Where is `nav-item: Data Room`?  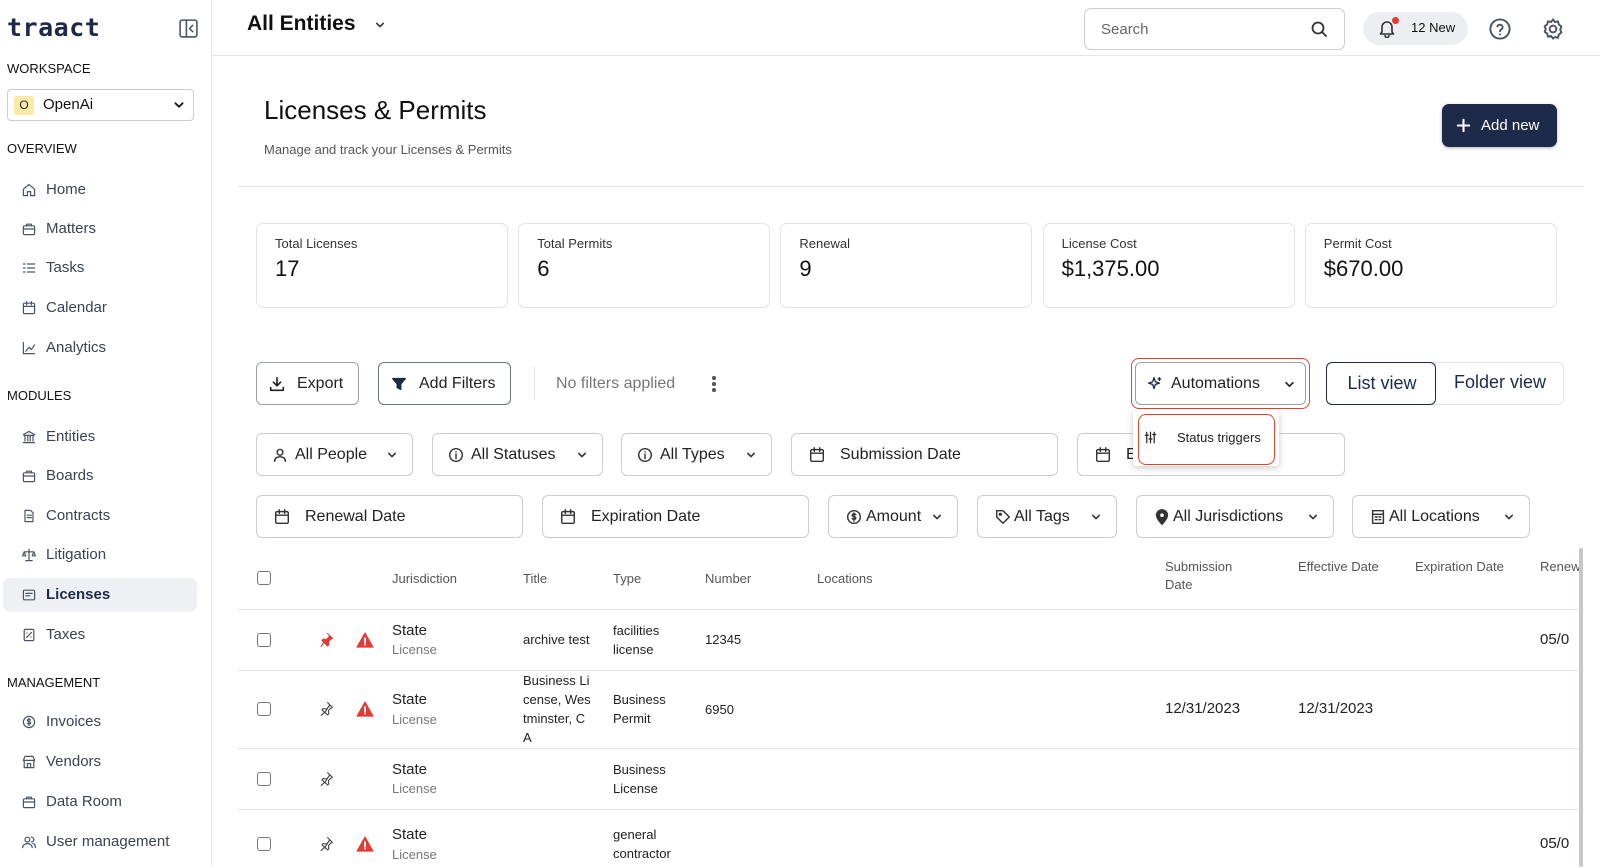 nav-item: Data Room is located at coordinates (84, 802).